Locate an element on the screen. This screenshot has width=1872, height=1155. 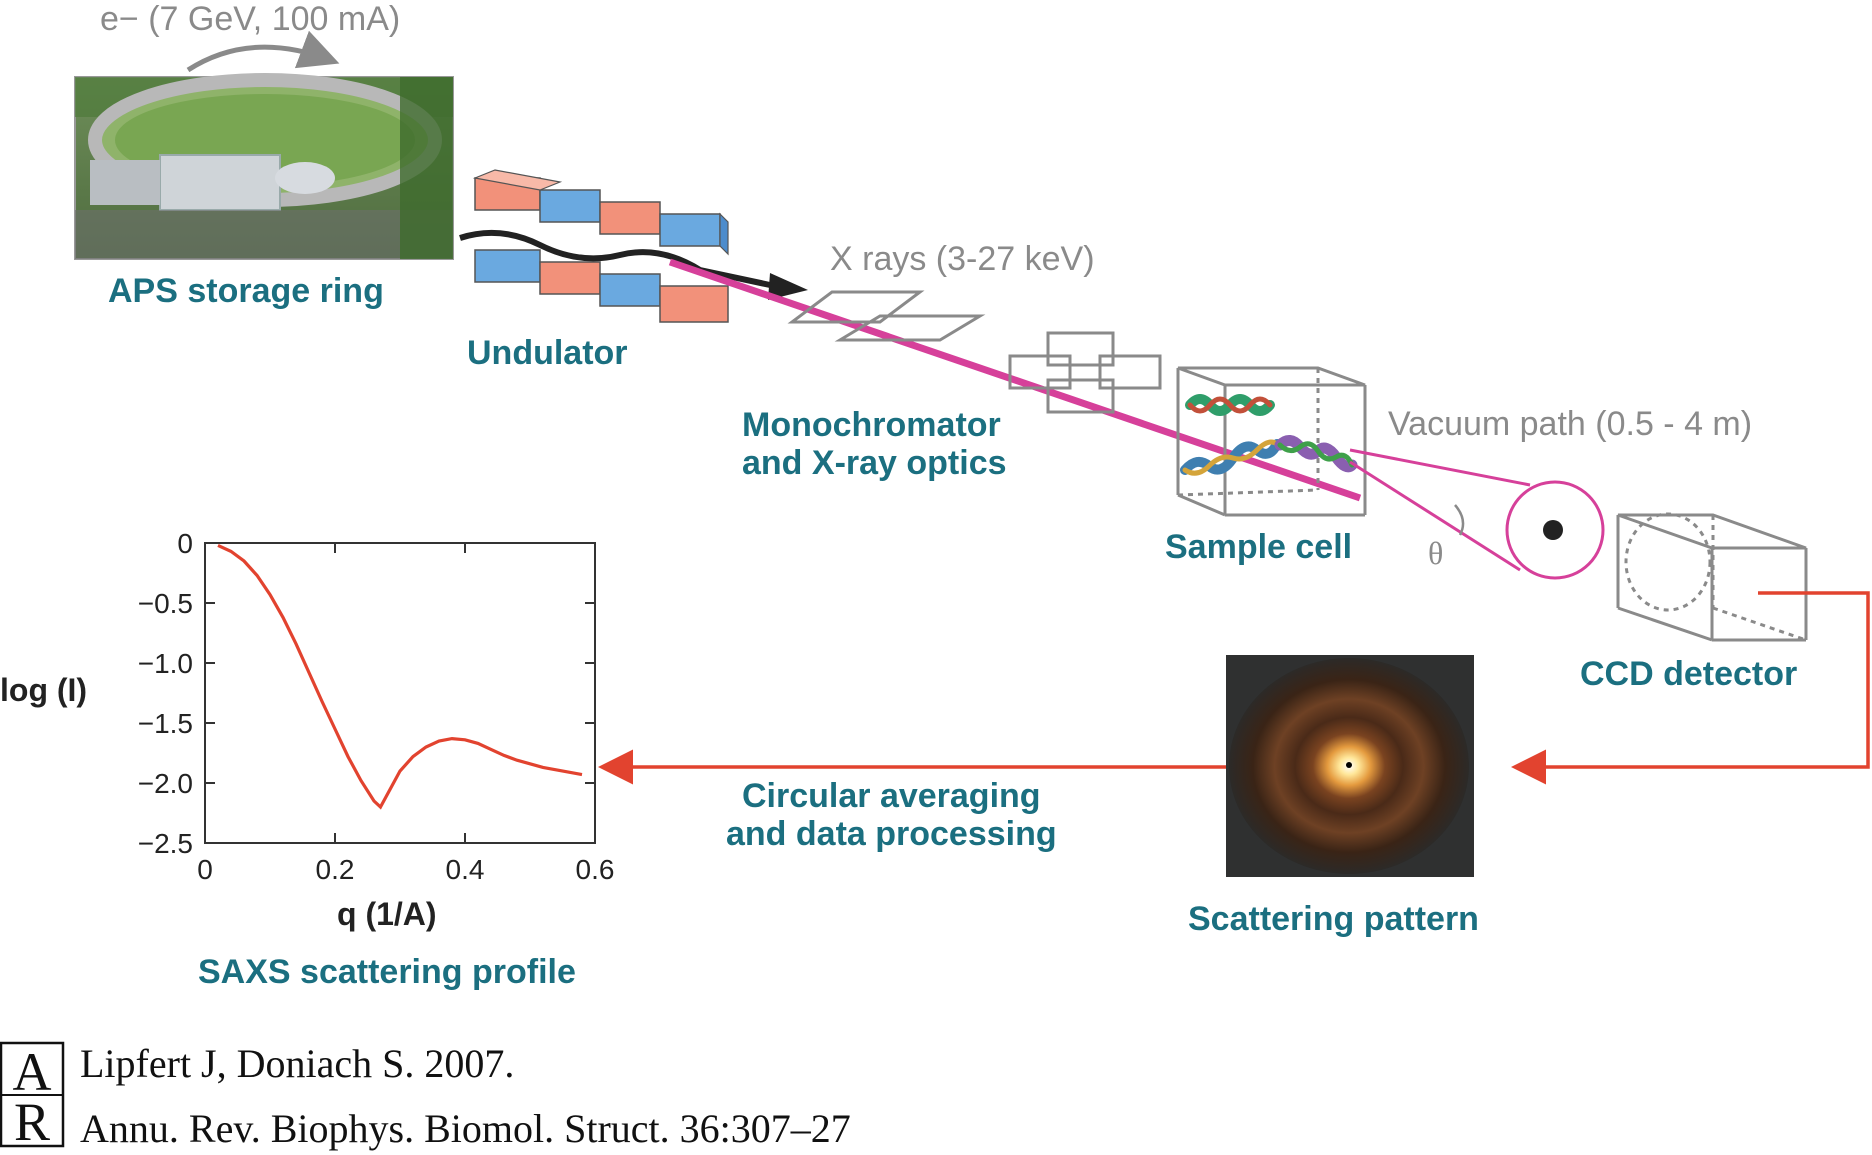
axis-ticks is located at coordinates (400, 693).